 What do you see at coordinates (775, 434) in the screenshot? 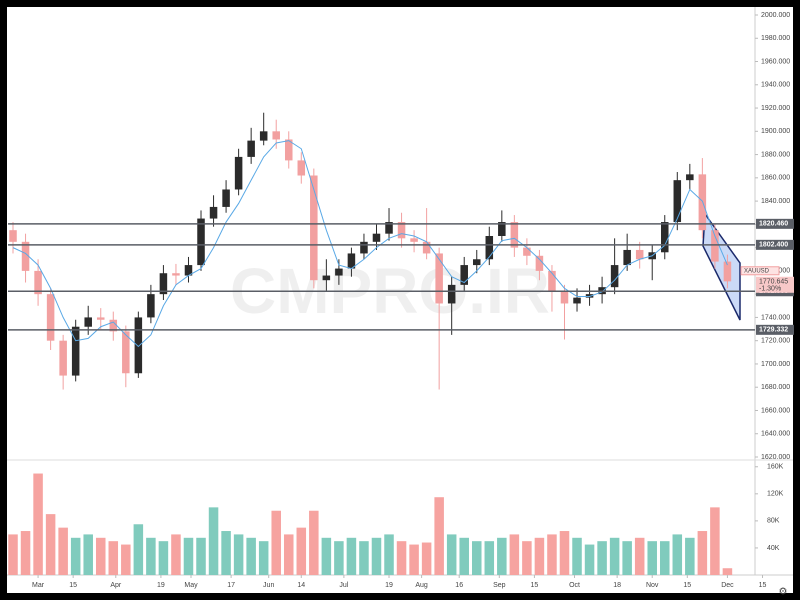
I see `y-tick-label: 1640.000` at bounding box center [775, 434].